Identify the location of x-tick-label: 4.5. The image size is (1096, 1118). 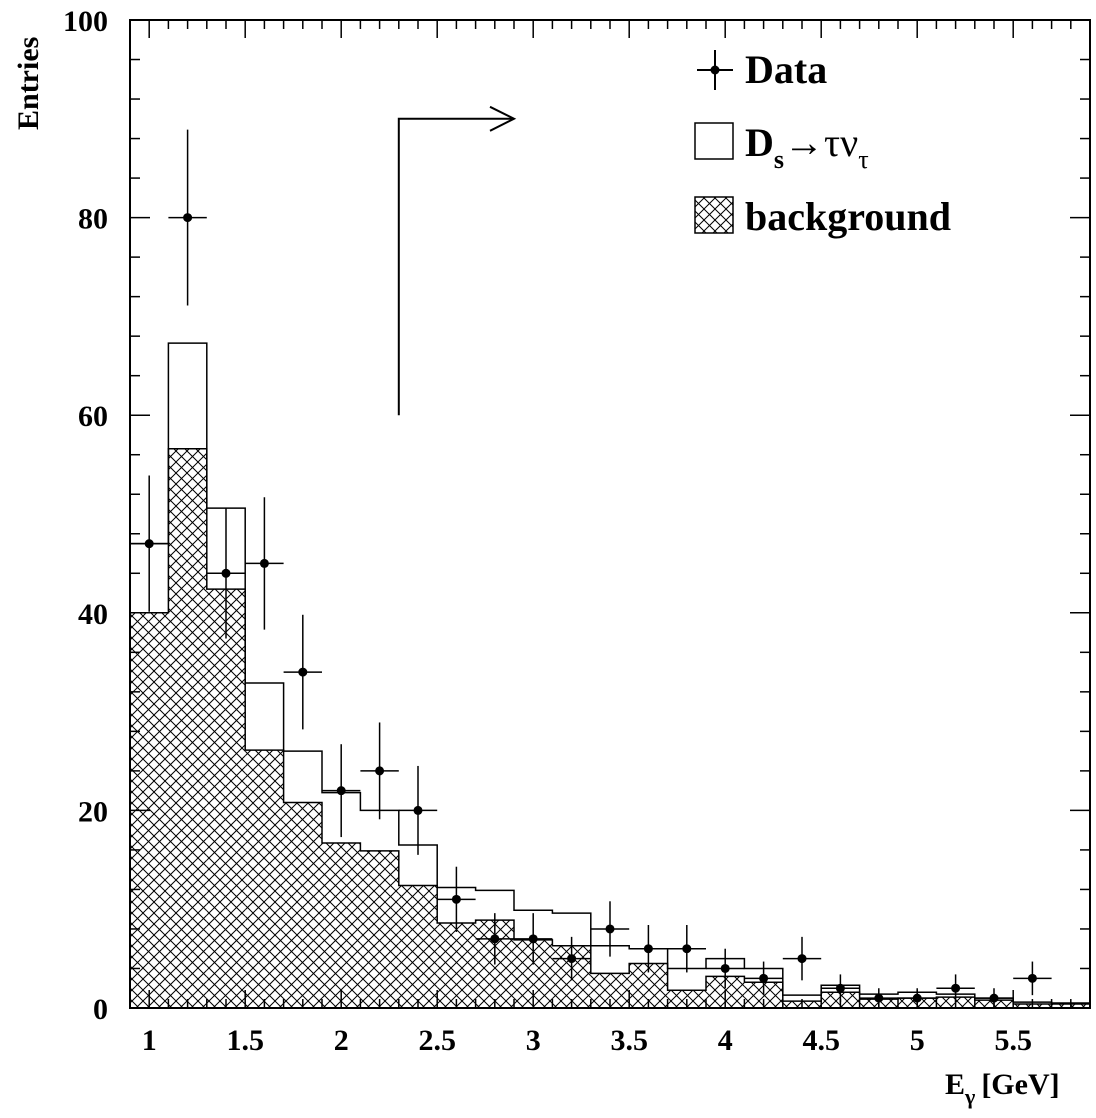
(821, 1040).